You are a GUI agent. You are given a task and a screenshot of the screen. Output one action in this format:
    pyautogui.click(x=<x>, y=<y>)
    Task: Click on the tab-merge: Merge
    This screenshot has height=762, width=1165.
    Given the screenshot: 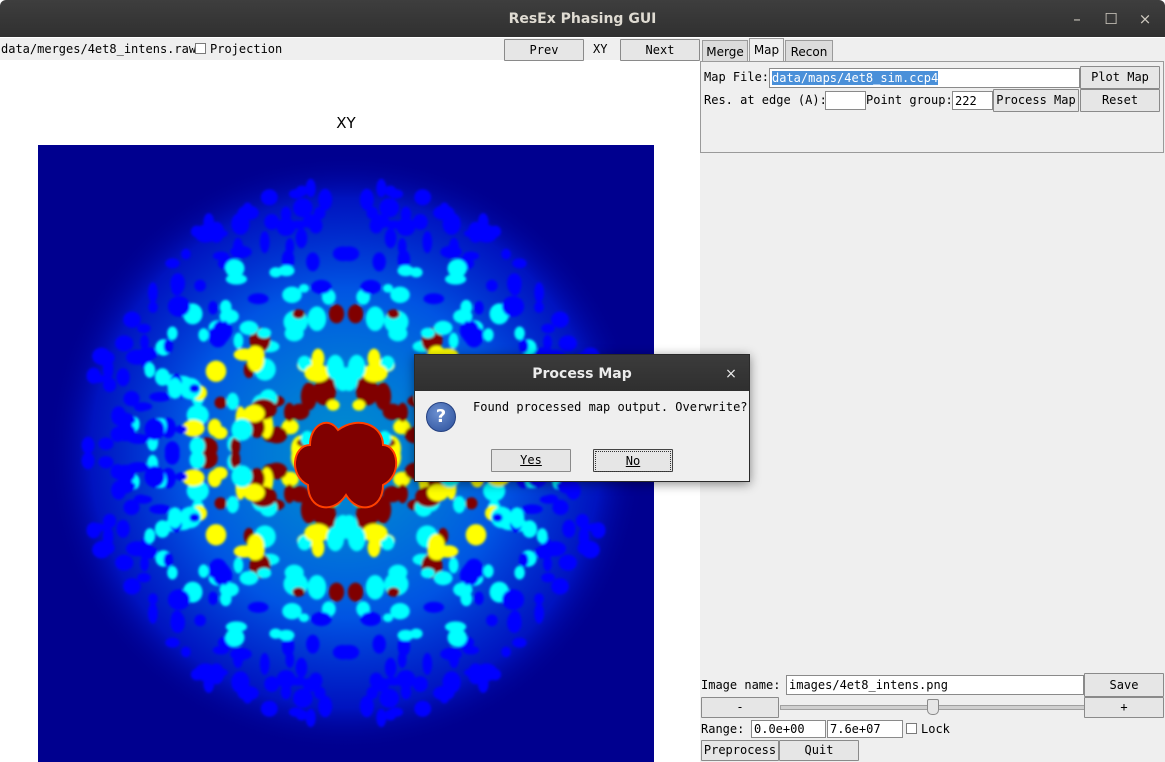 What is the action you would take?
    pyautogui.click(x=725, y=50)
    